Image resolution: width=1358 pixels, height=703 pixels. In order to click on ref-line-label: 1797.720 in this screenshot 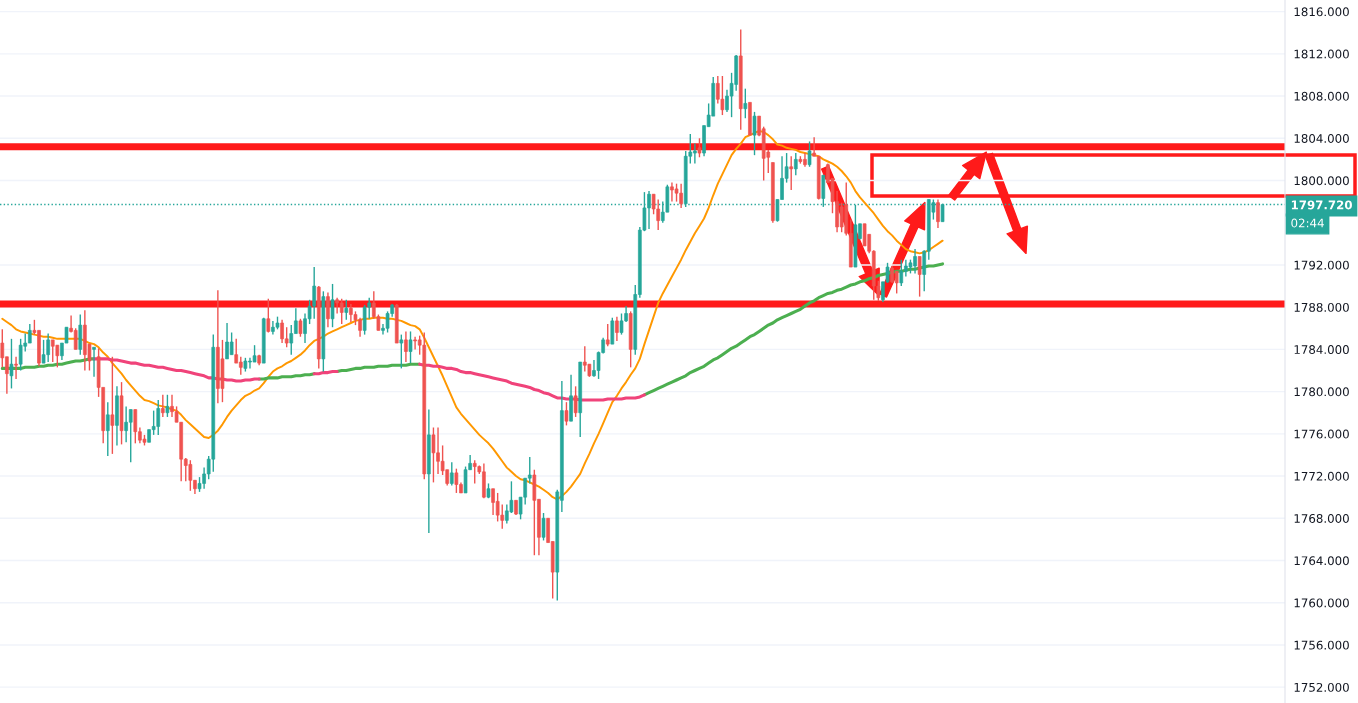, I will do `click(1321, 205)`.